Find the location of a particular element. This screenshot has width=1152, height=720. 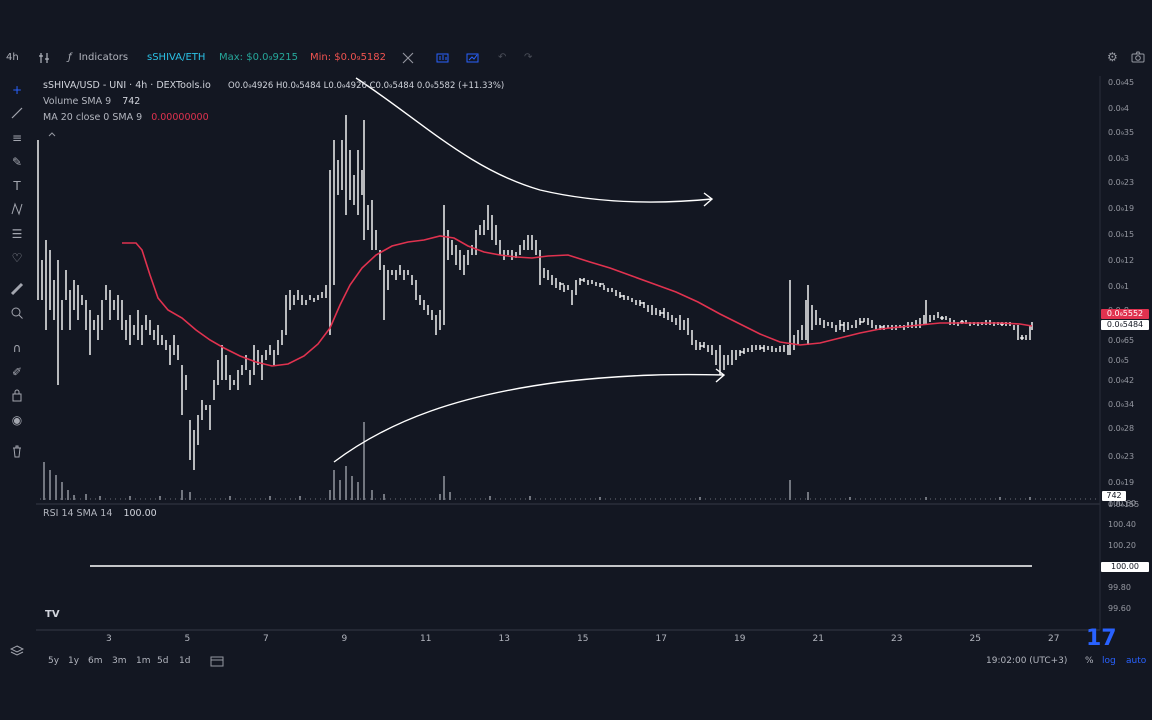

rsi-axis-label: 100.60 is located at coordinates (1122, 503).